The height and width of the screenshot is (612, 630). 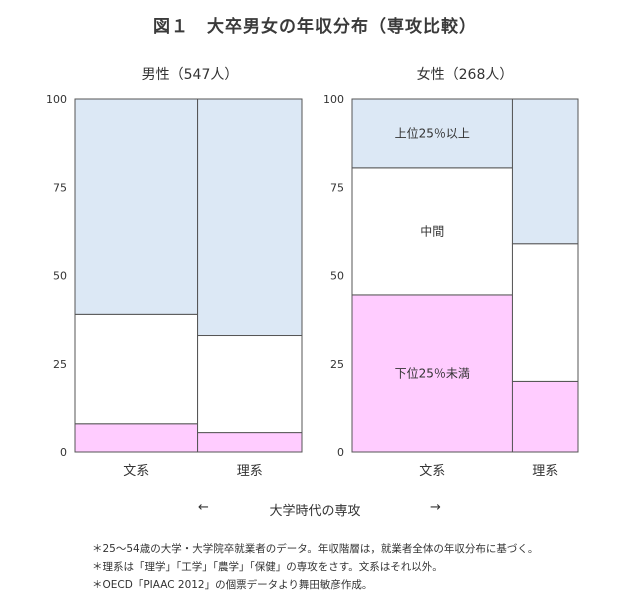 I want to click on data-label: 中間, so click(x=432, y=230).